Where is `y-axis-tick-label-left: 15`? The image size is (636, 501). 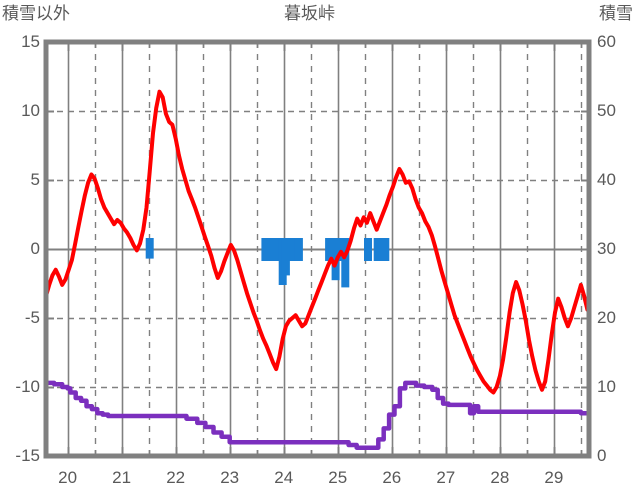
y-axis-tick-label-left: 15 is located at coordinates (30, 41).